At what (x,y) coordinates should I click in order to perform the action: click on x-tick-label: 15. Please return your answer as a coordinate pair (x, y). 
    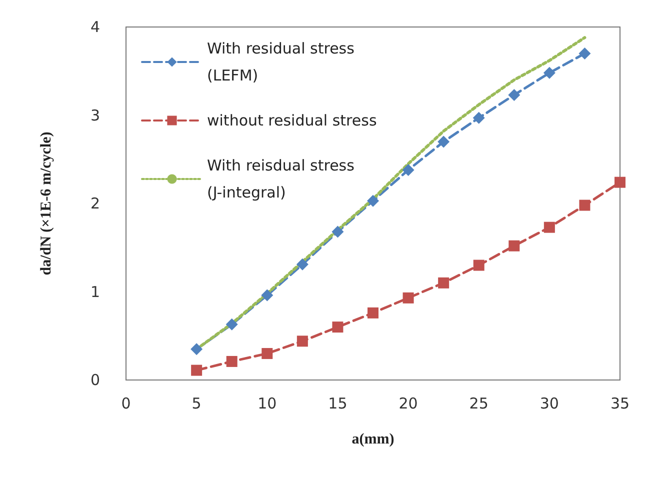
    Looking at the image, I should click on (338, 403).